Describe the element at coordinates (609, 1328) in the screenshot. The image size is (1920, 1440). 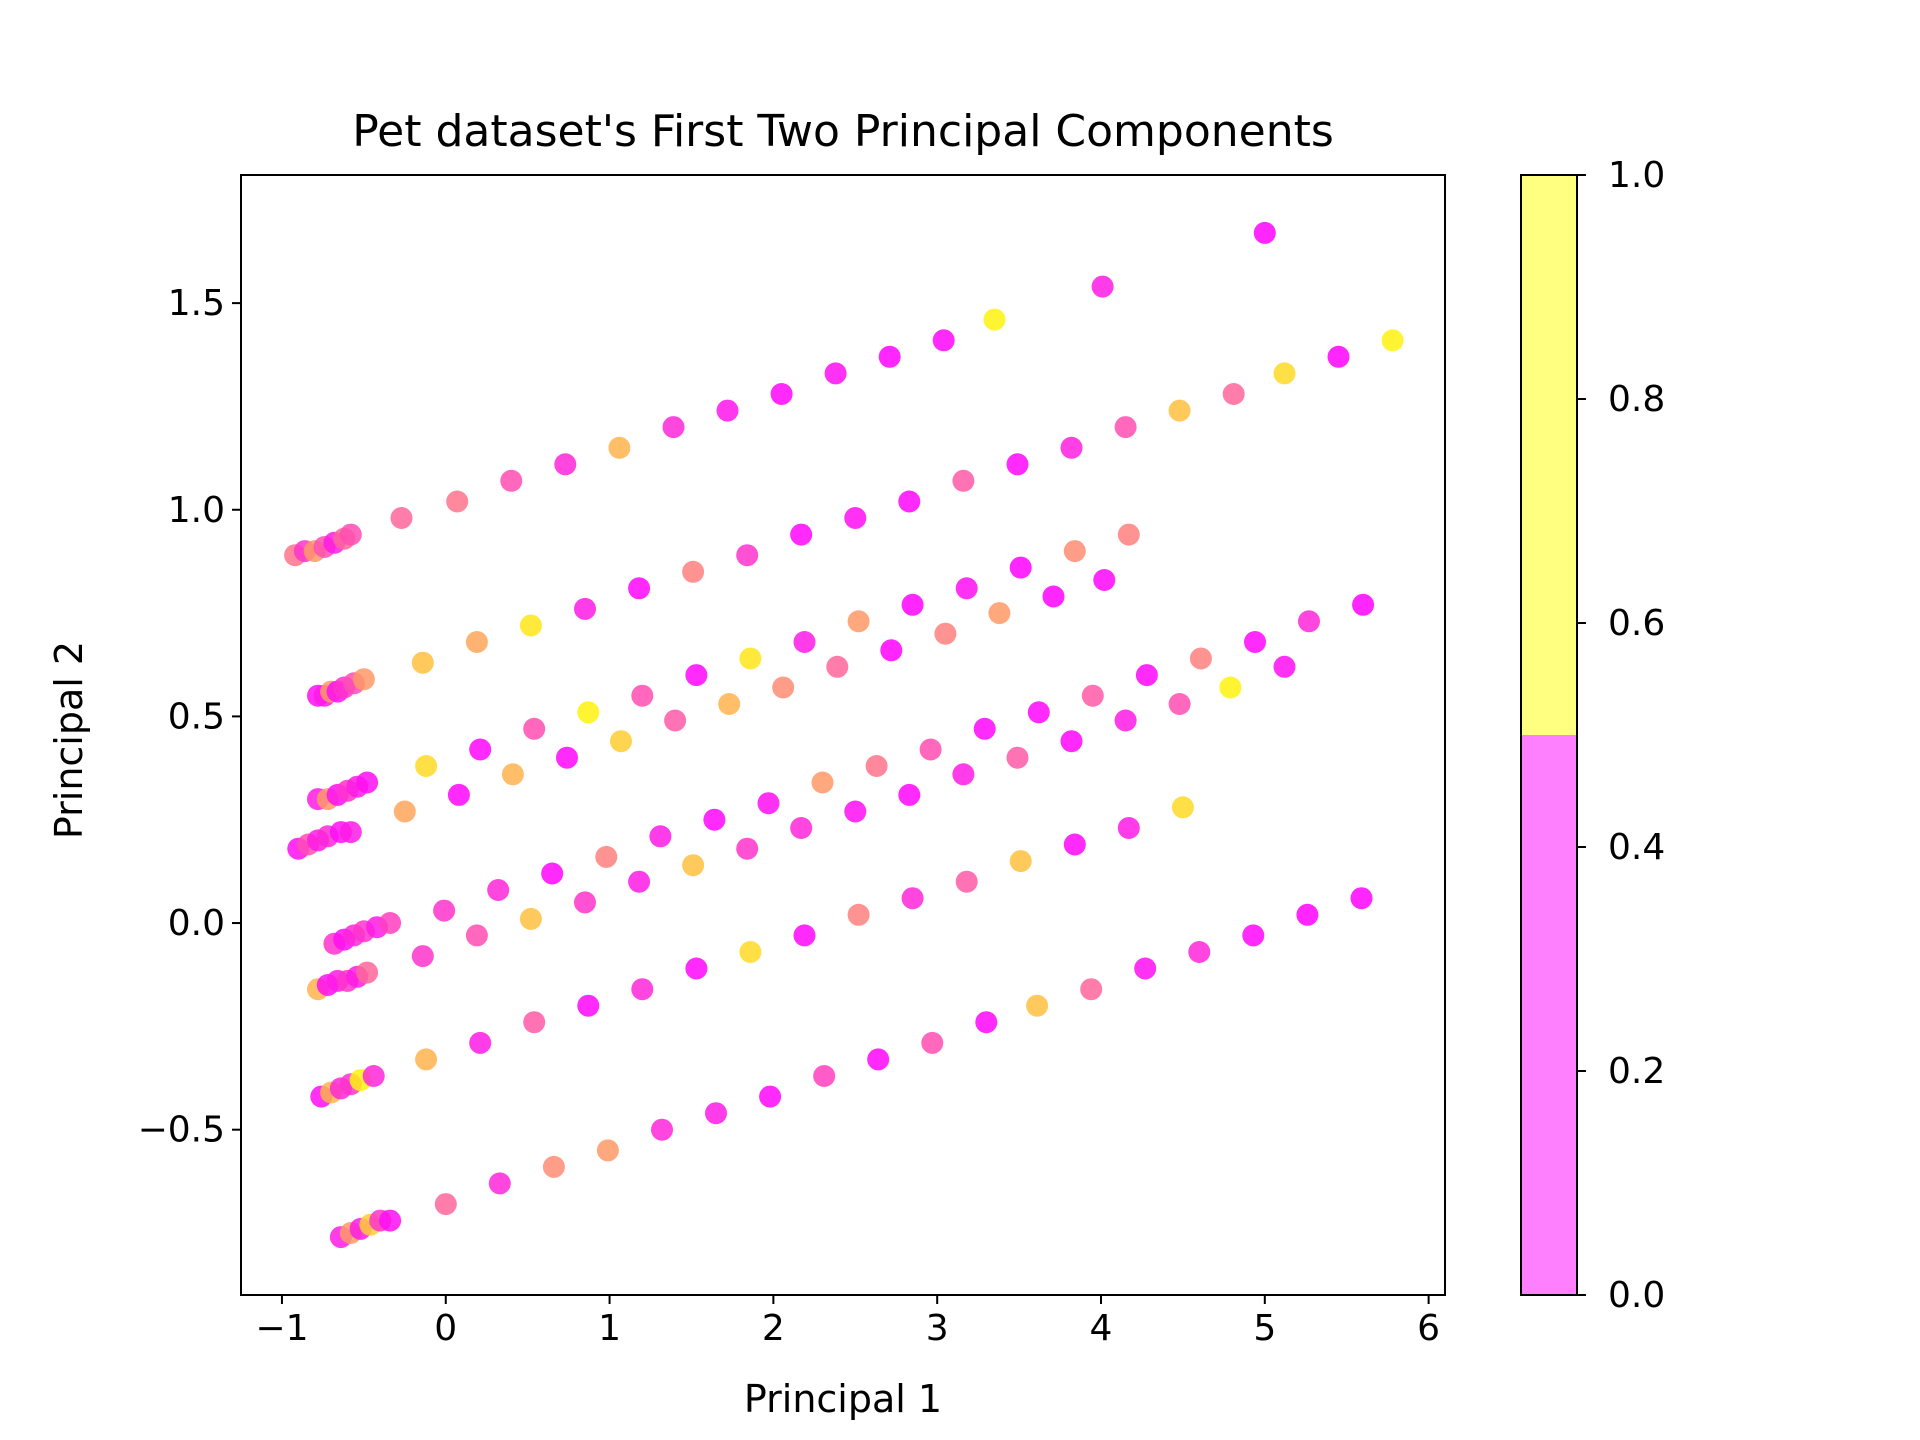
I see `x-tick-label: 1` at that location.